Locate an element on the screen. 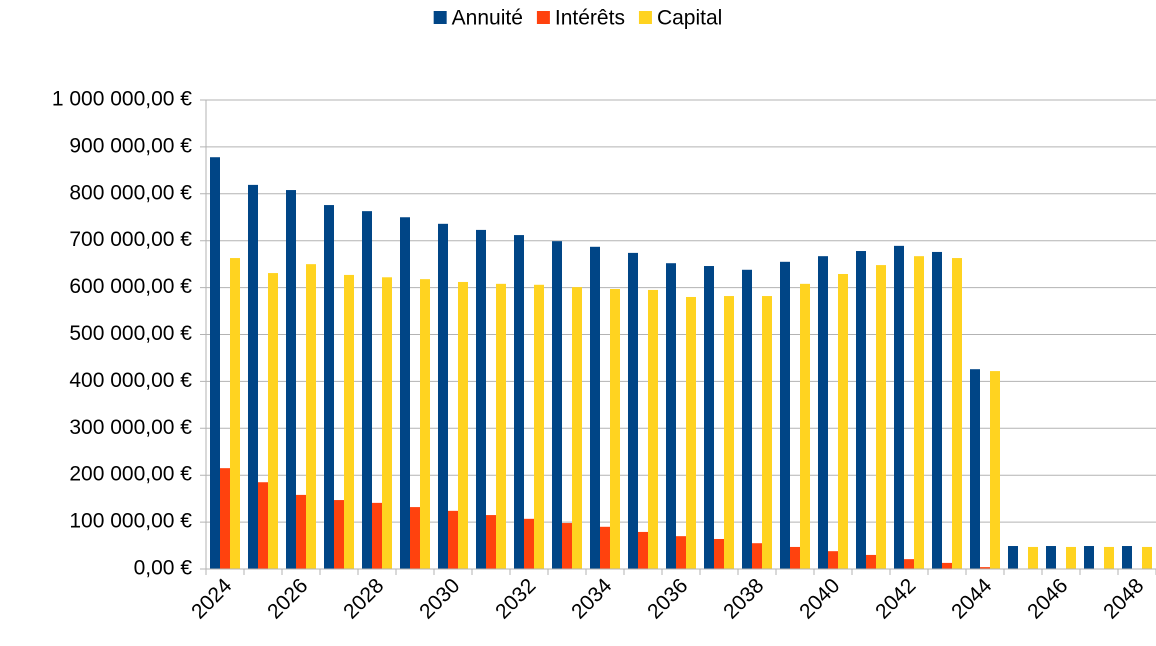  y-tick-label: 100 000,00 € is located at coordinates (130, 521).